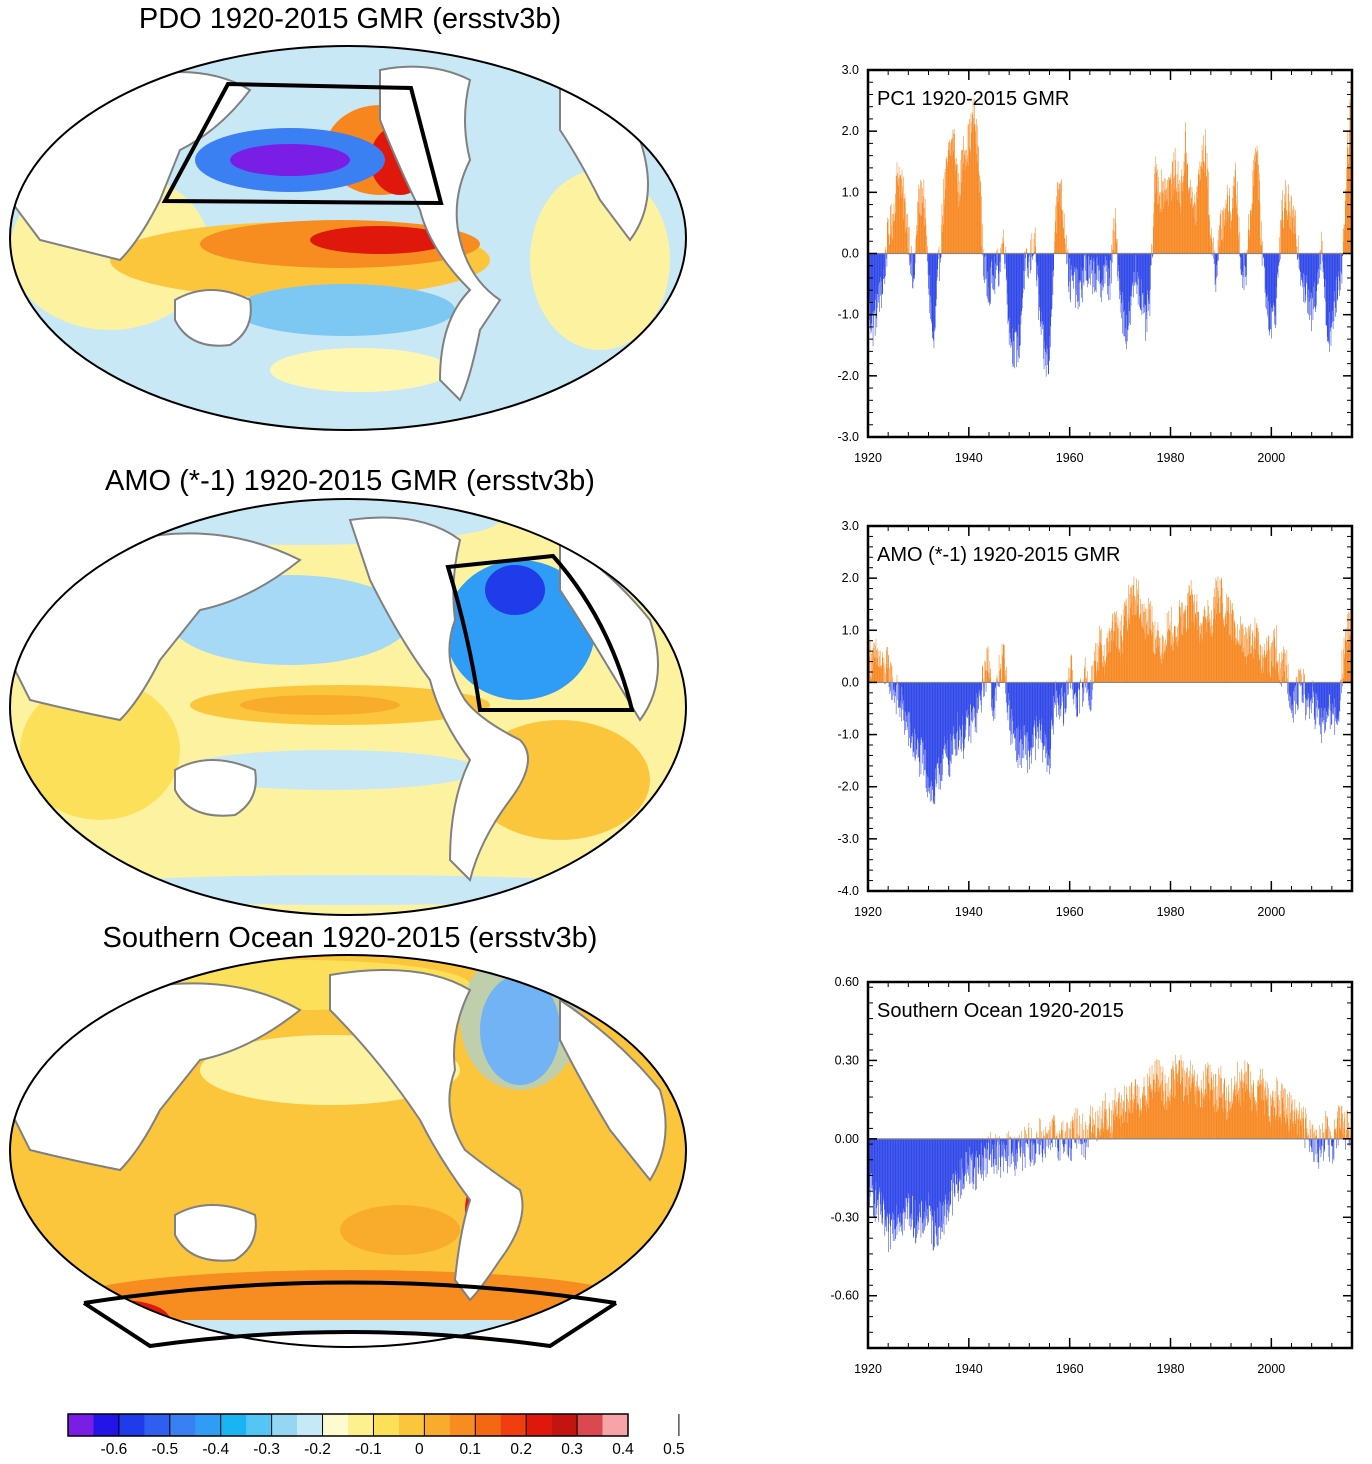  What do you see at coordinates (572, 1449) in the screenshot?
I see `colorbar-label: 0.3` at bounding box center [572, 1449].